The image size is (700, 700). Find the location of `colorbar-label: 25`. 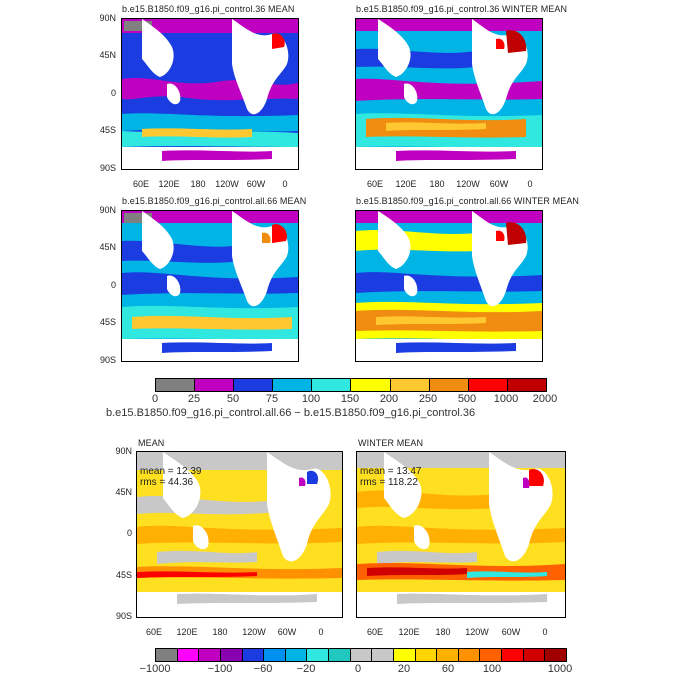

colorbar-label: 25 is located at coordinates (194, 399).